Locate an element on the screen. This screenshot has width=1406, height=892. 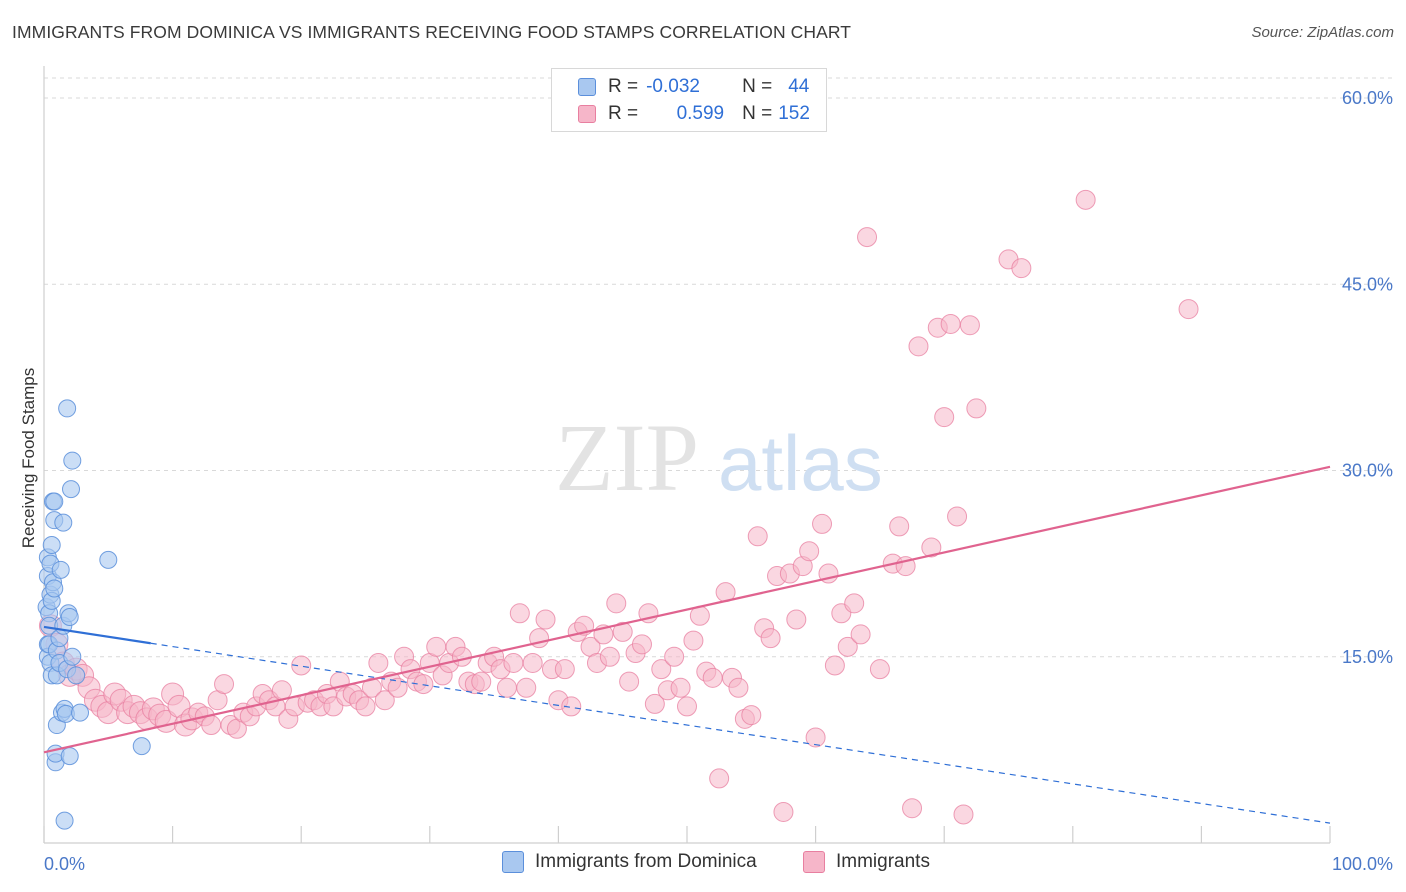
legend-swatch-pink is located at coordinates (587, 114).